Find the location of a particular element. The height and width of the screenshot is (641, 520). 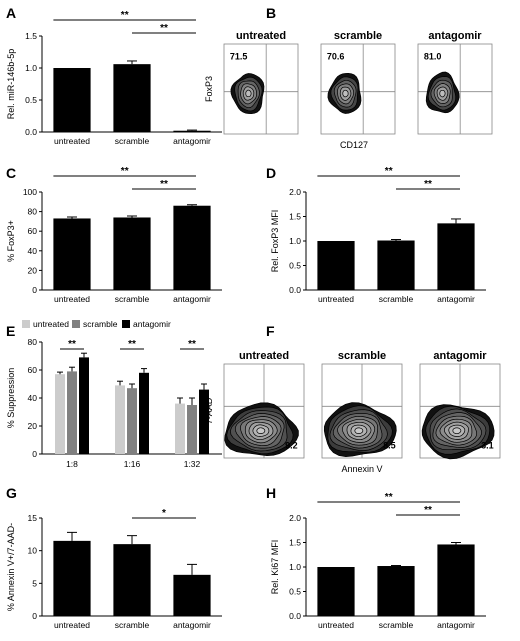

c-sig-label-0: ** is located at coordinates (125, 171).